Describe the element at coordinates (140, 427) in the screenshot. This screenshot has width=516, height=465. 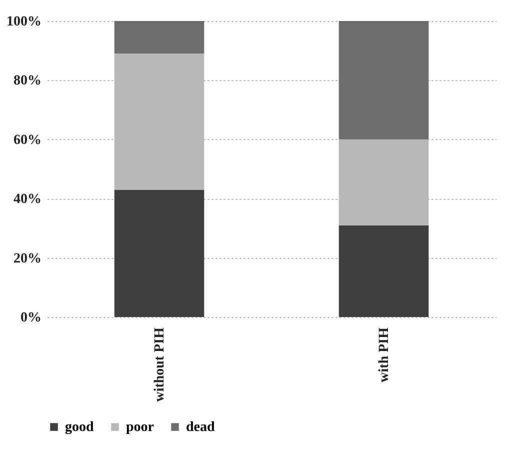
I see `legend-label: poor` at that location.